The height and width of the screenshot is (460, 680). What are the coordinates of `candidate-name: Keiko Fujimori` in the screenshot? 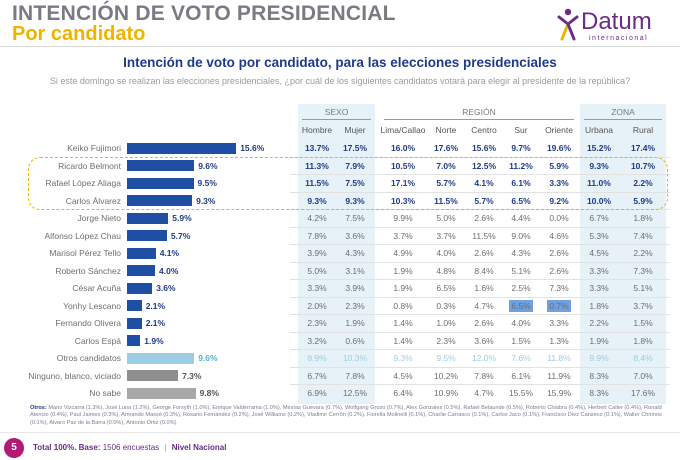 It's located at (94, 148).